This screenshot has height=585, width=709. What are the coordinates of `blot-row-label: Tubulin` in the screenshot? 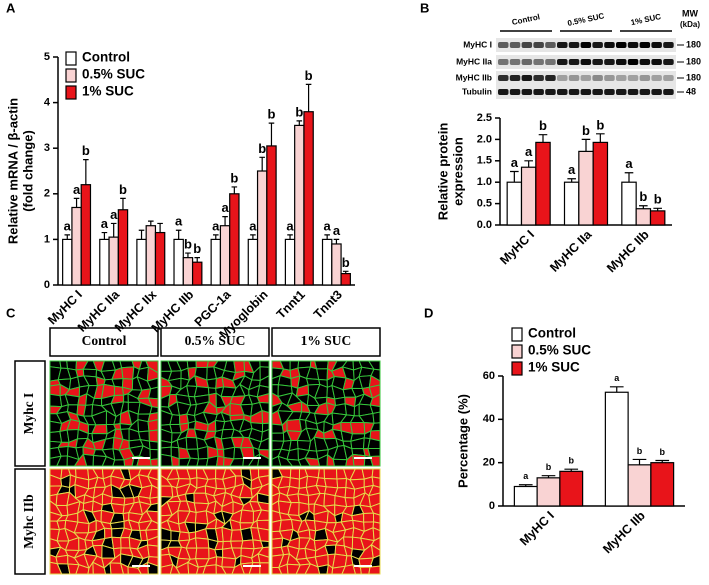 It's located at (477, 91).